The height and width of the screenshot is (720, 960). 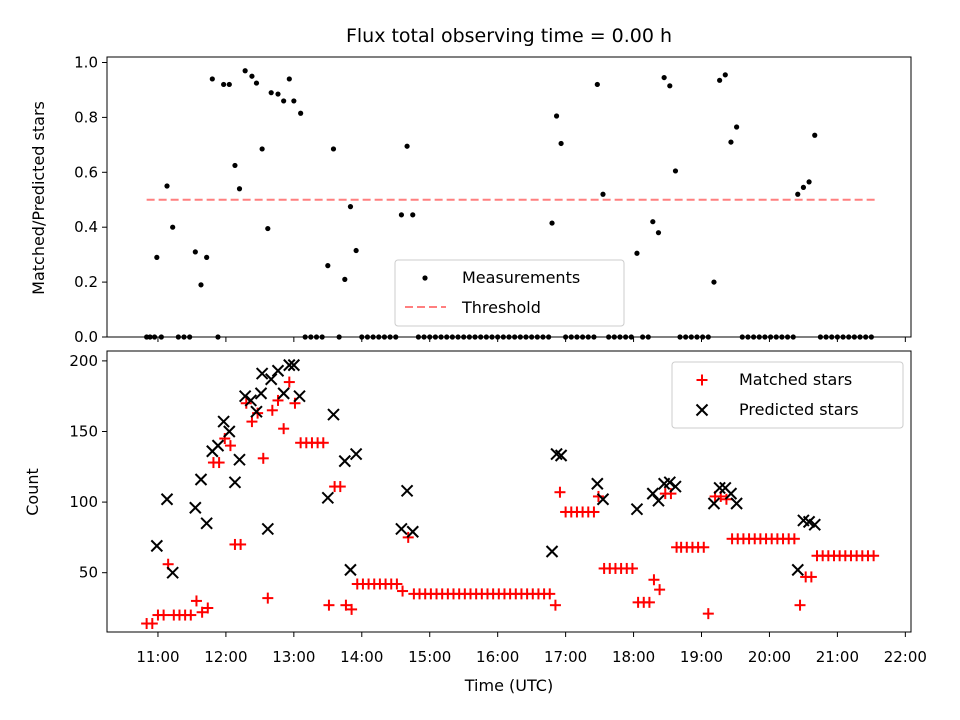 I want to click on x-tick-label: 22:00, so click(x=905, y=657).